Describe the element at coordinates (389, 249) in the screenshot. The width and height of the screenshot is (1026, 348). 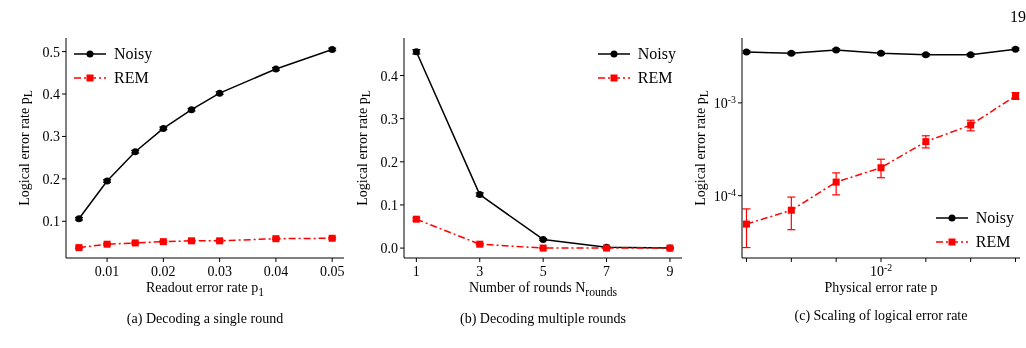
I see `y-tick-label: 0.0` at that location.